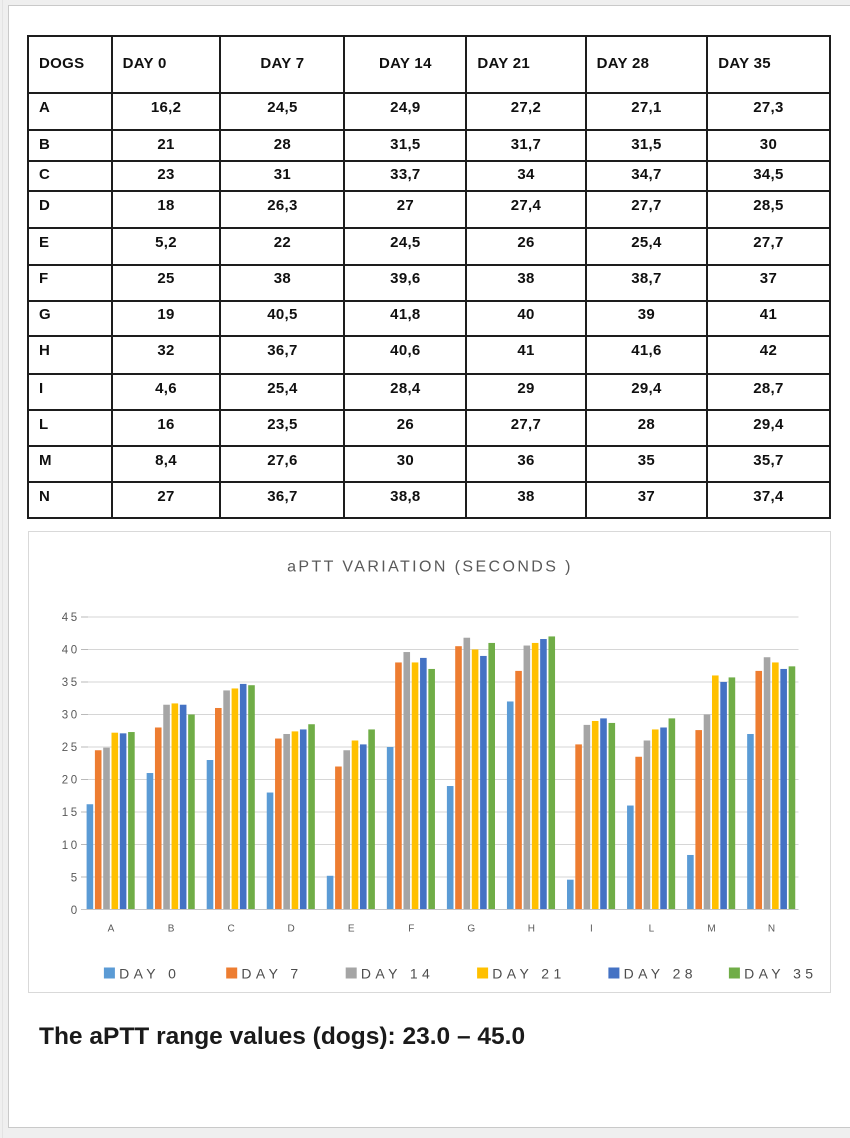 This screenshot has height=1138, width=850. Describe the element at coordinates (71, 651) in the screenshot. I see `svg-text: 40` at that location.